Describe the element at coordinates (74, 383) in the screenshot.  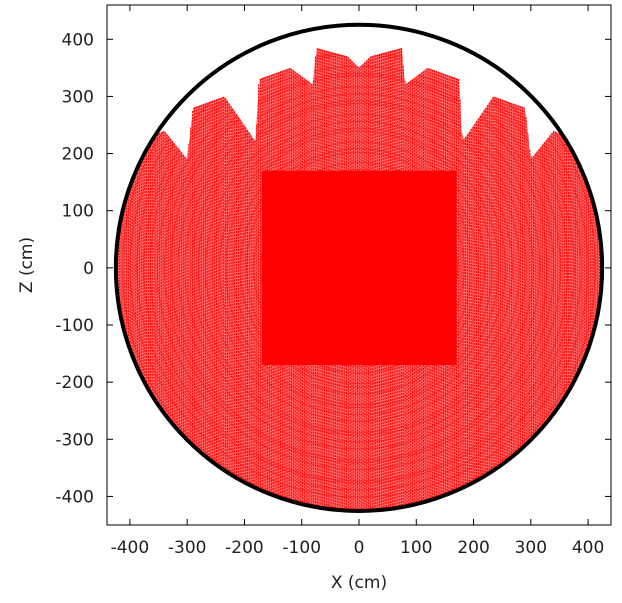
I see `y-tick-label: -200` at that location.